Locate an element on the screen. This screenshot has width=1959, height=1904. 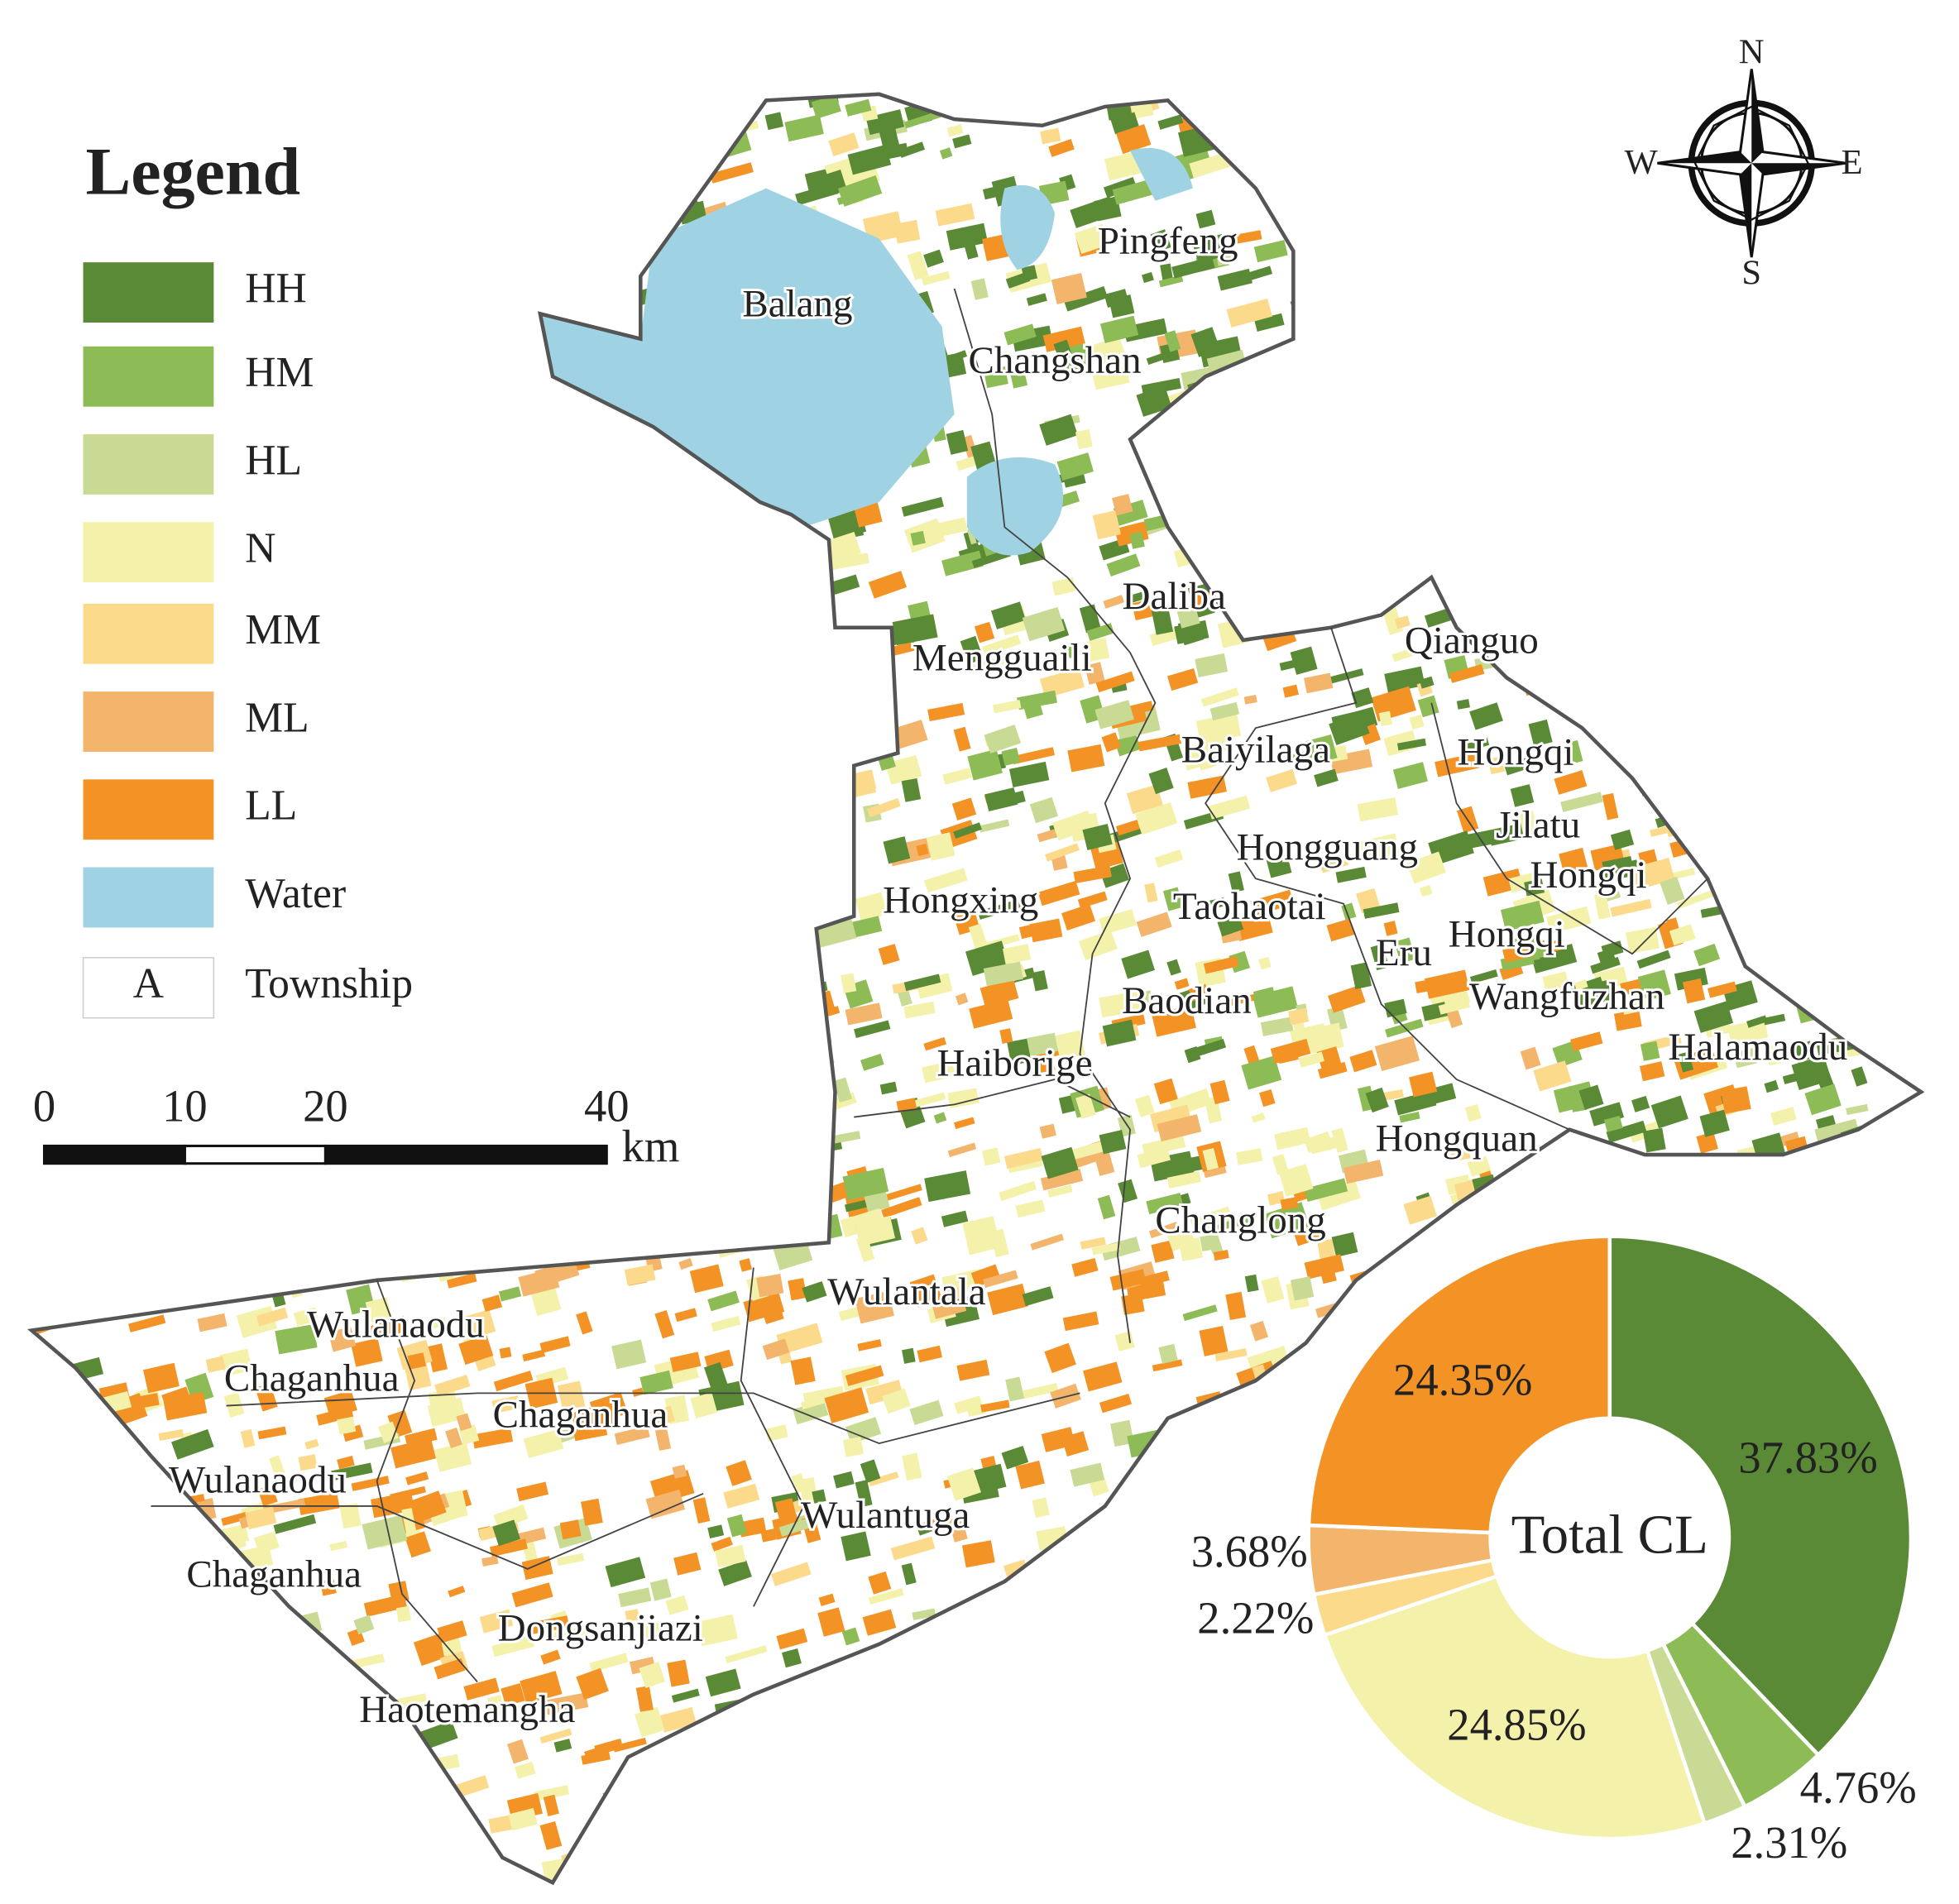
township-label: Chaganhua is located at coordinates (312, 1378).